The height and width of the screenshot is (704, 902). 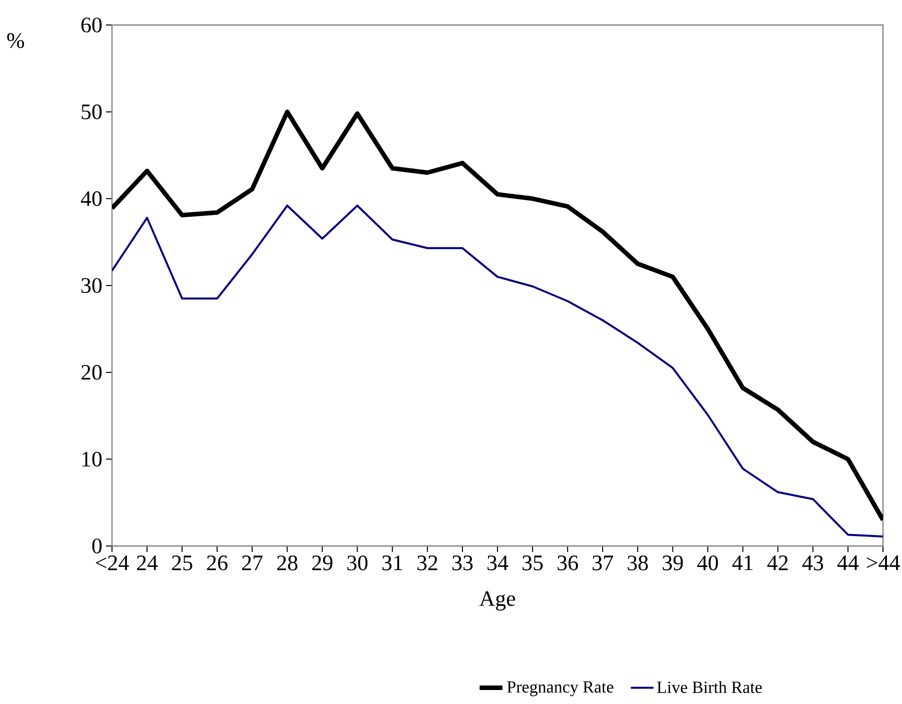 I want to click on x-tick-label: 28, so click(x=287, y=563).